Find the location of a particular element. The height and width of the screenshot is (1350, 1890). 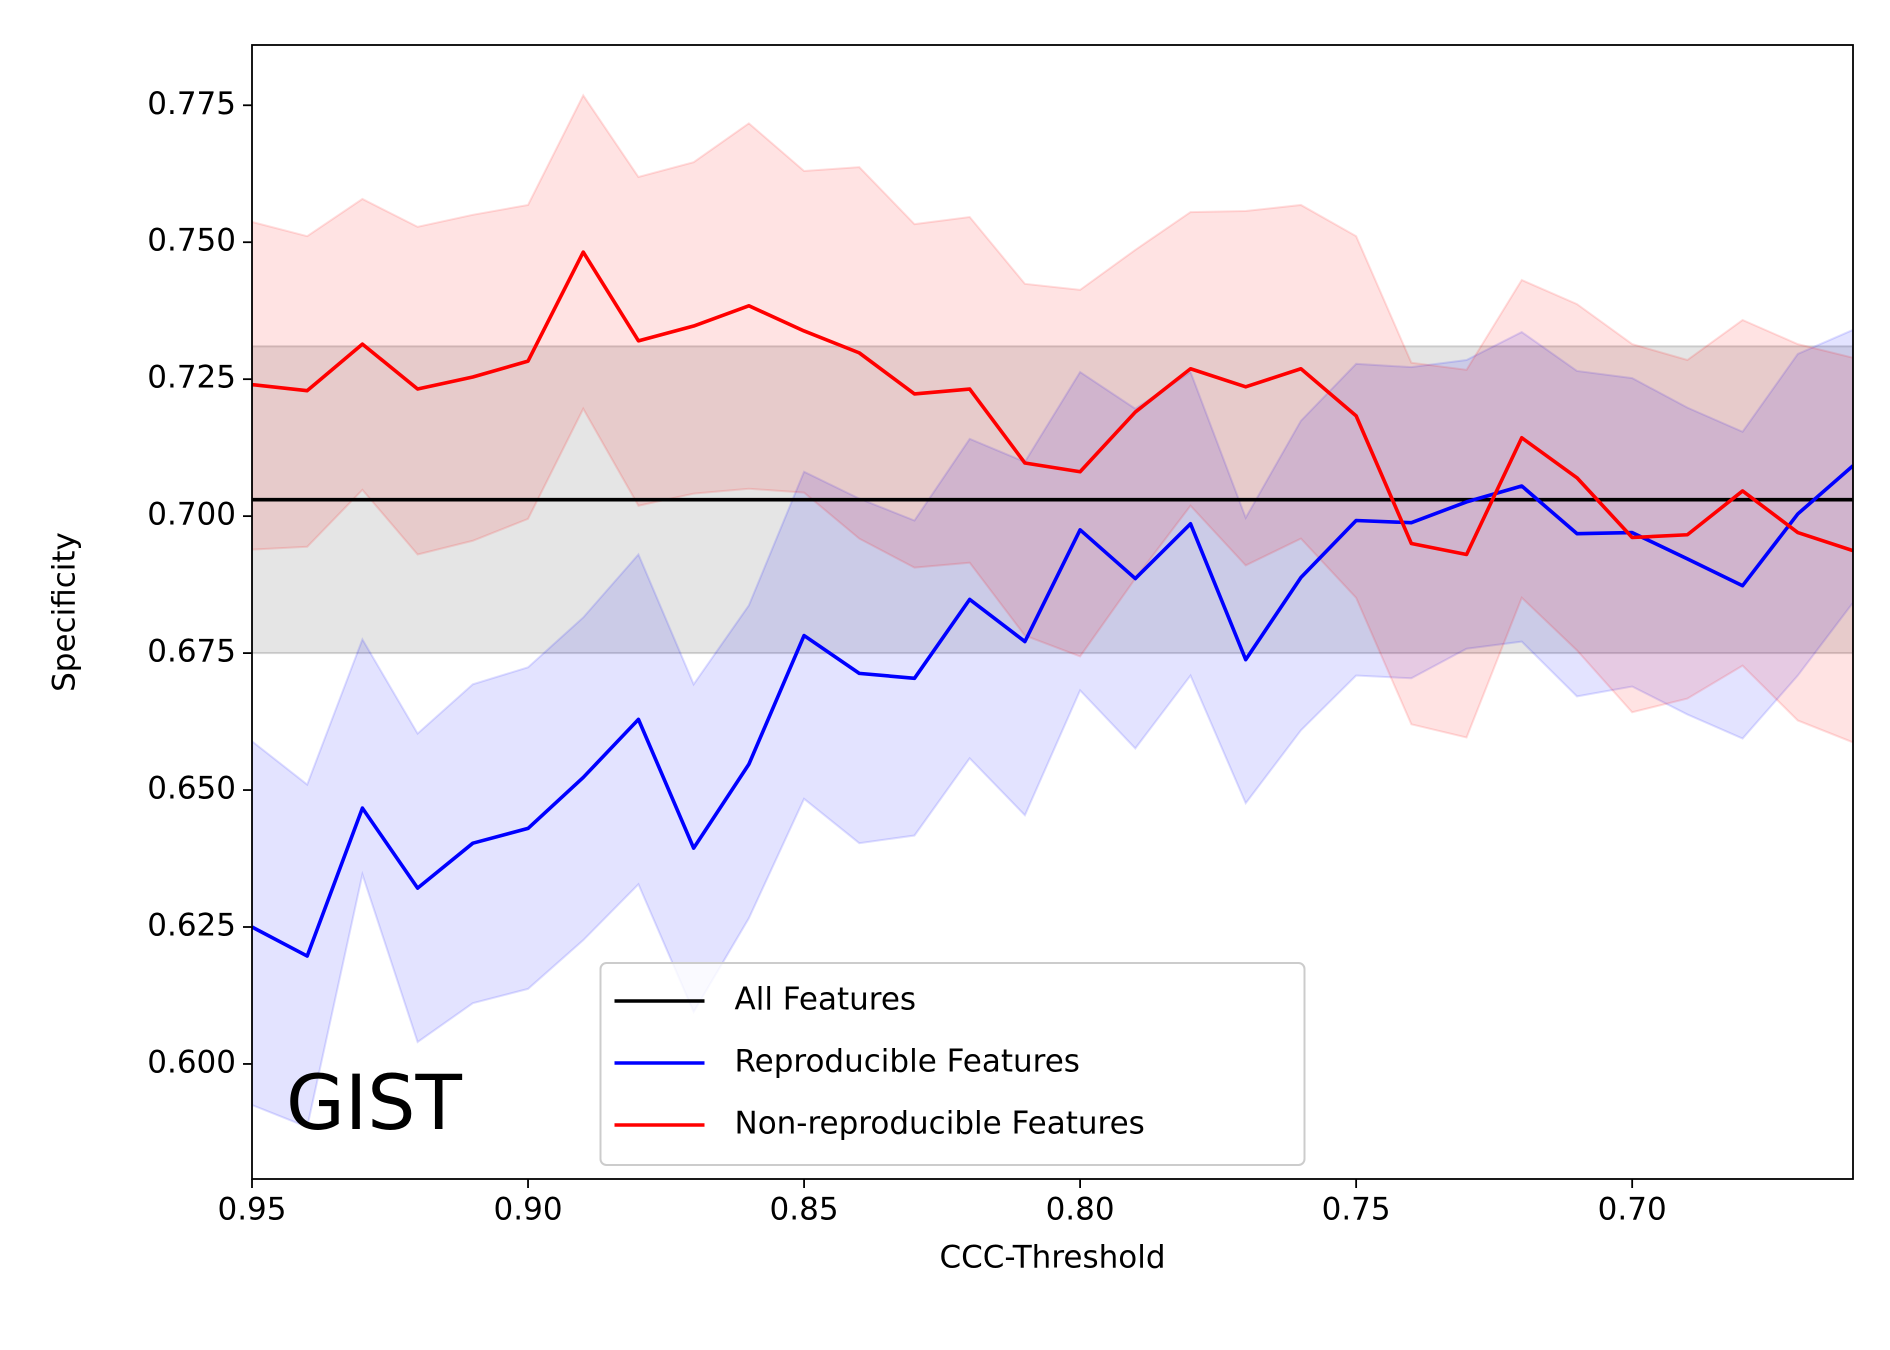

y-tick-label: 0.600 is located at coordinates (191, 1062).